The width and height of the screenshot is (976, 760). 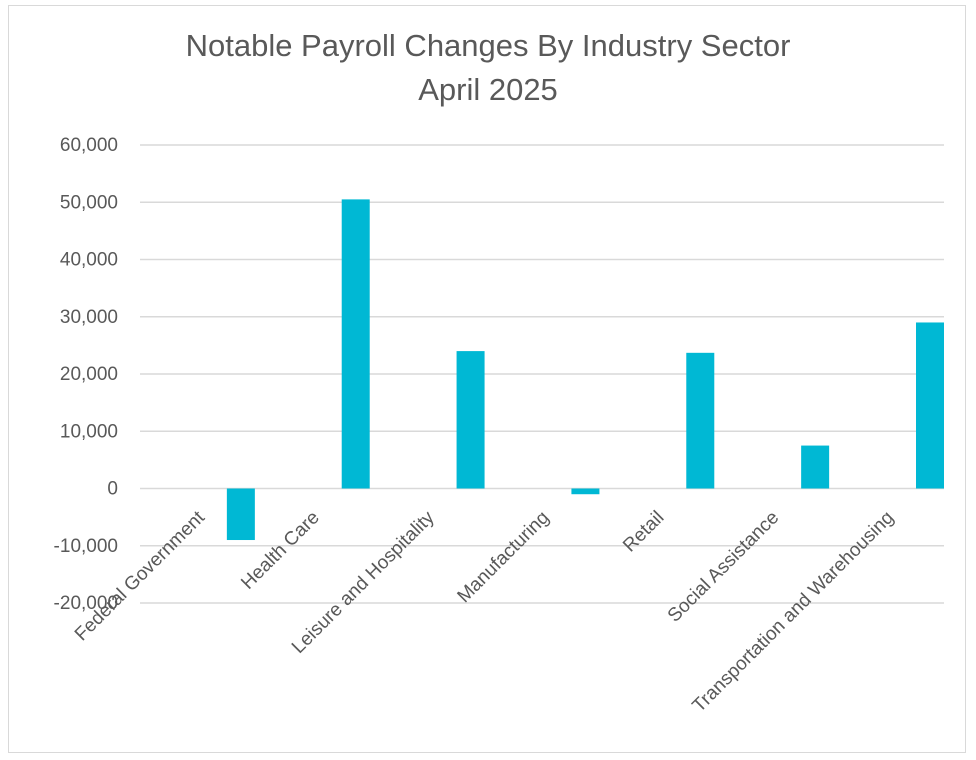 I want to click on y-tick-label: 10,000, so click(x=89, y=431).